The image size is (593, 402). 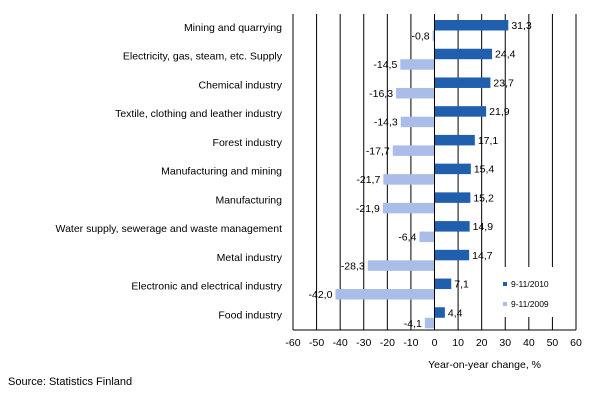 I want to click on x-tick-label: 0, so click(x=435, y=343).